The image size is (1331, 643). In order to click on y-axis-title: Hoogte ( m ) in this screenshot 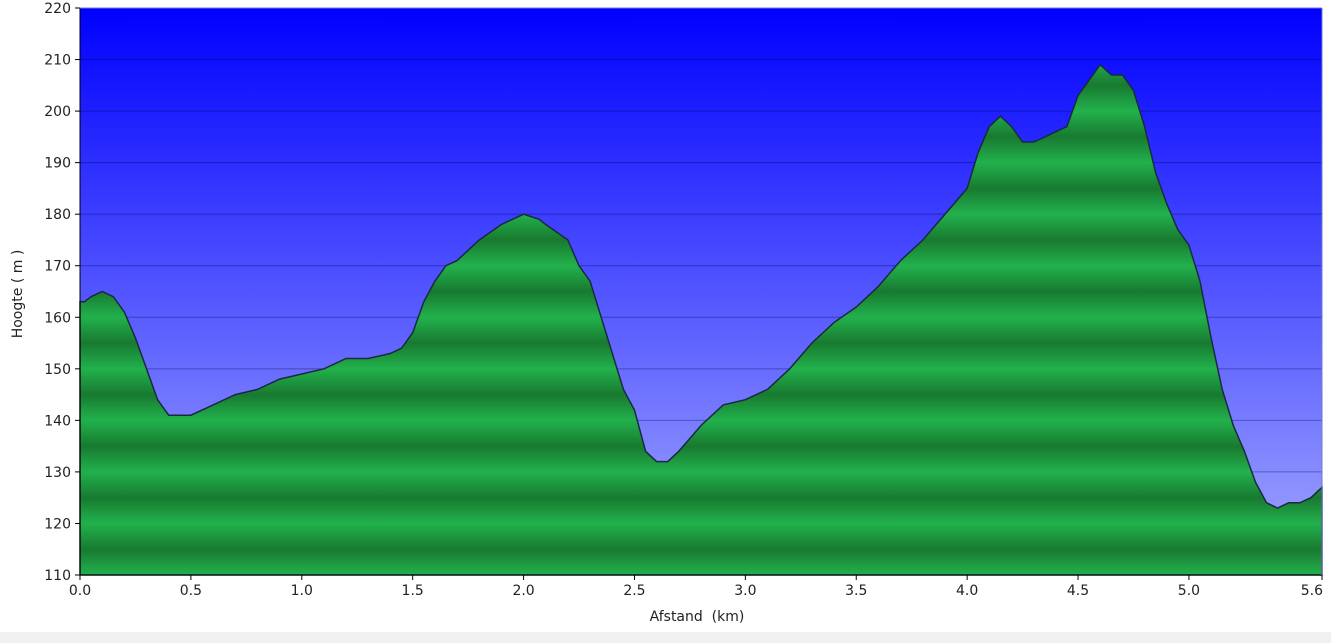, I will do `click(18, 294)`.